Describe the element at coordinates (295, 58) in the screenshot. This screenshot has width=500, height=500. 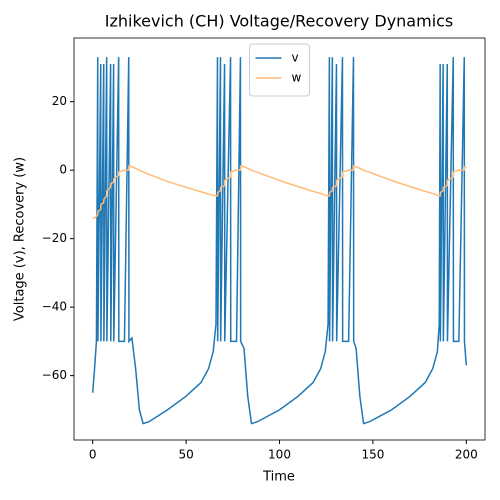
I see `legend-label: v` at that location.